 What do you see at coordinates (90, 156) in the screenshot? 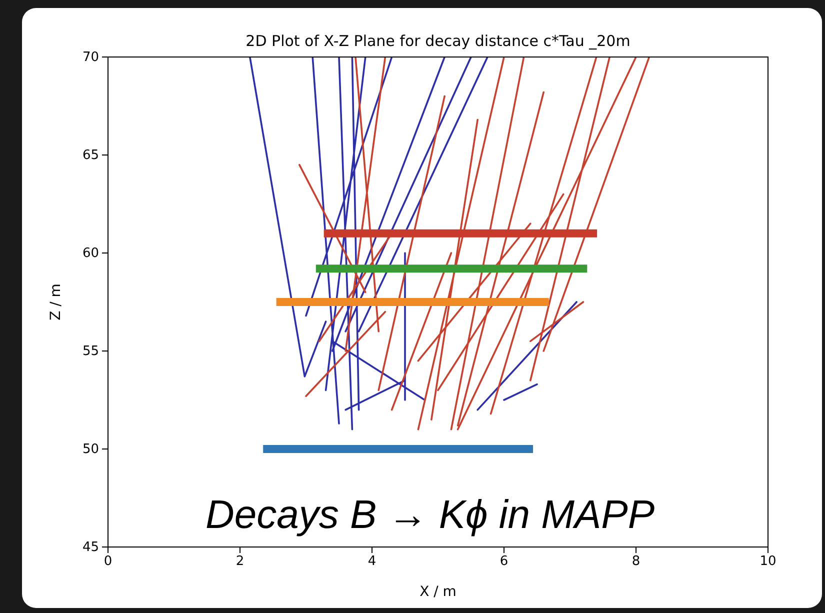
I see `y-tick-label: 65` at bounding box center [90, 156].